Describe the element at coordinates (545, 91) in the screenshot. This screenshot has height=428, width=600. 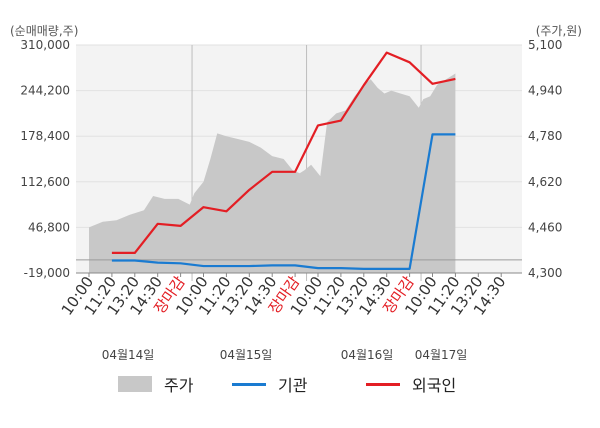
I see `y-right-tick-label: 4,940` at that location.